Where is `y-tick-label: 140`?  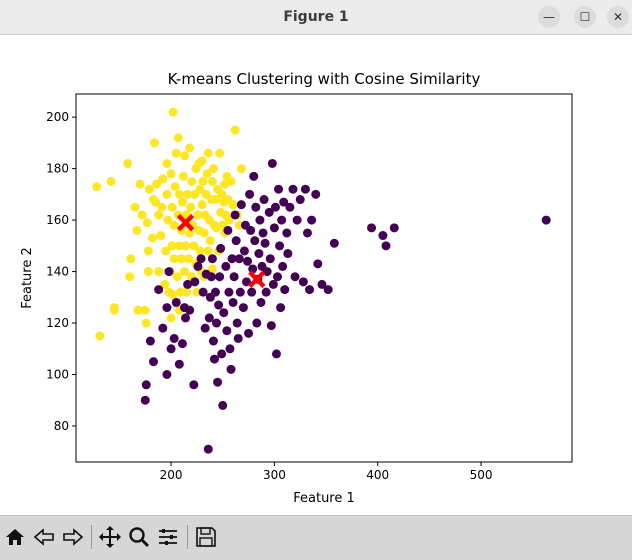
y-tick-label: 140 is located at coordinates (57, 272).